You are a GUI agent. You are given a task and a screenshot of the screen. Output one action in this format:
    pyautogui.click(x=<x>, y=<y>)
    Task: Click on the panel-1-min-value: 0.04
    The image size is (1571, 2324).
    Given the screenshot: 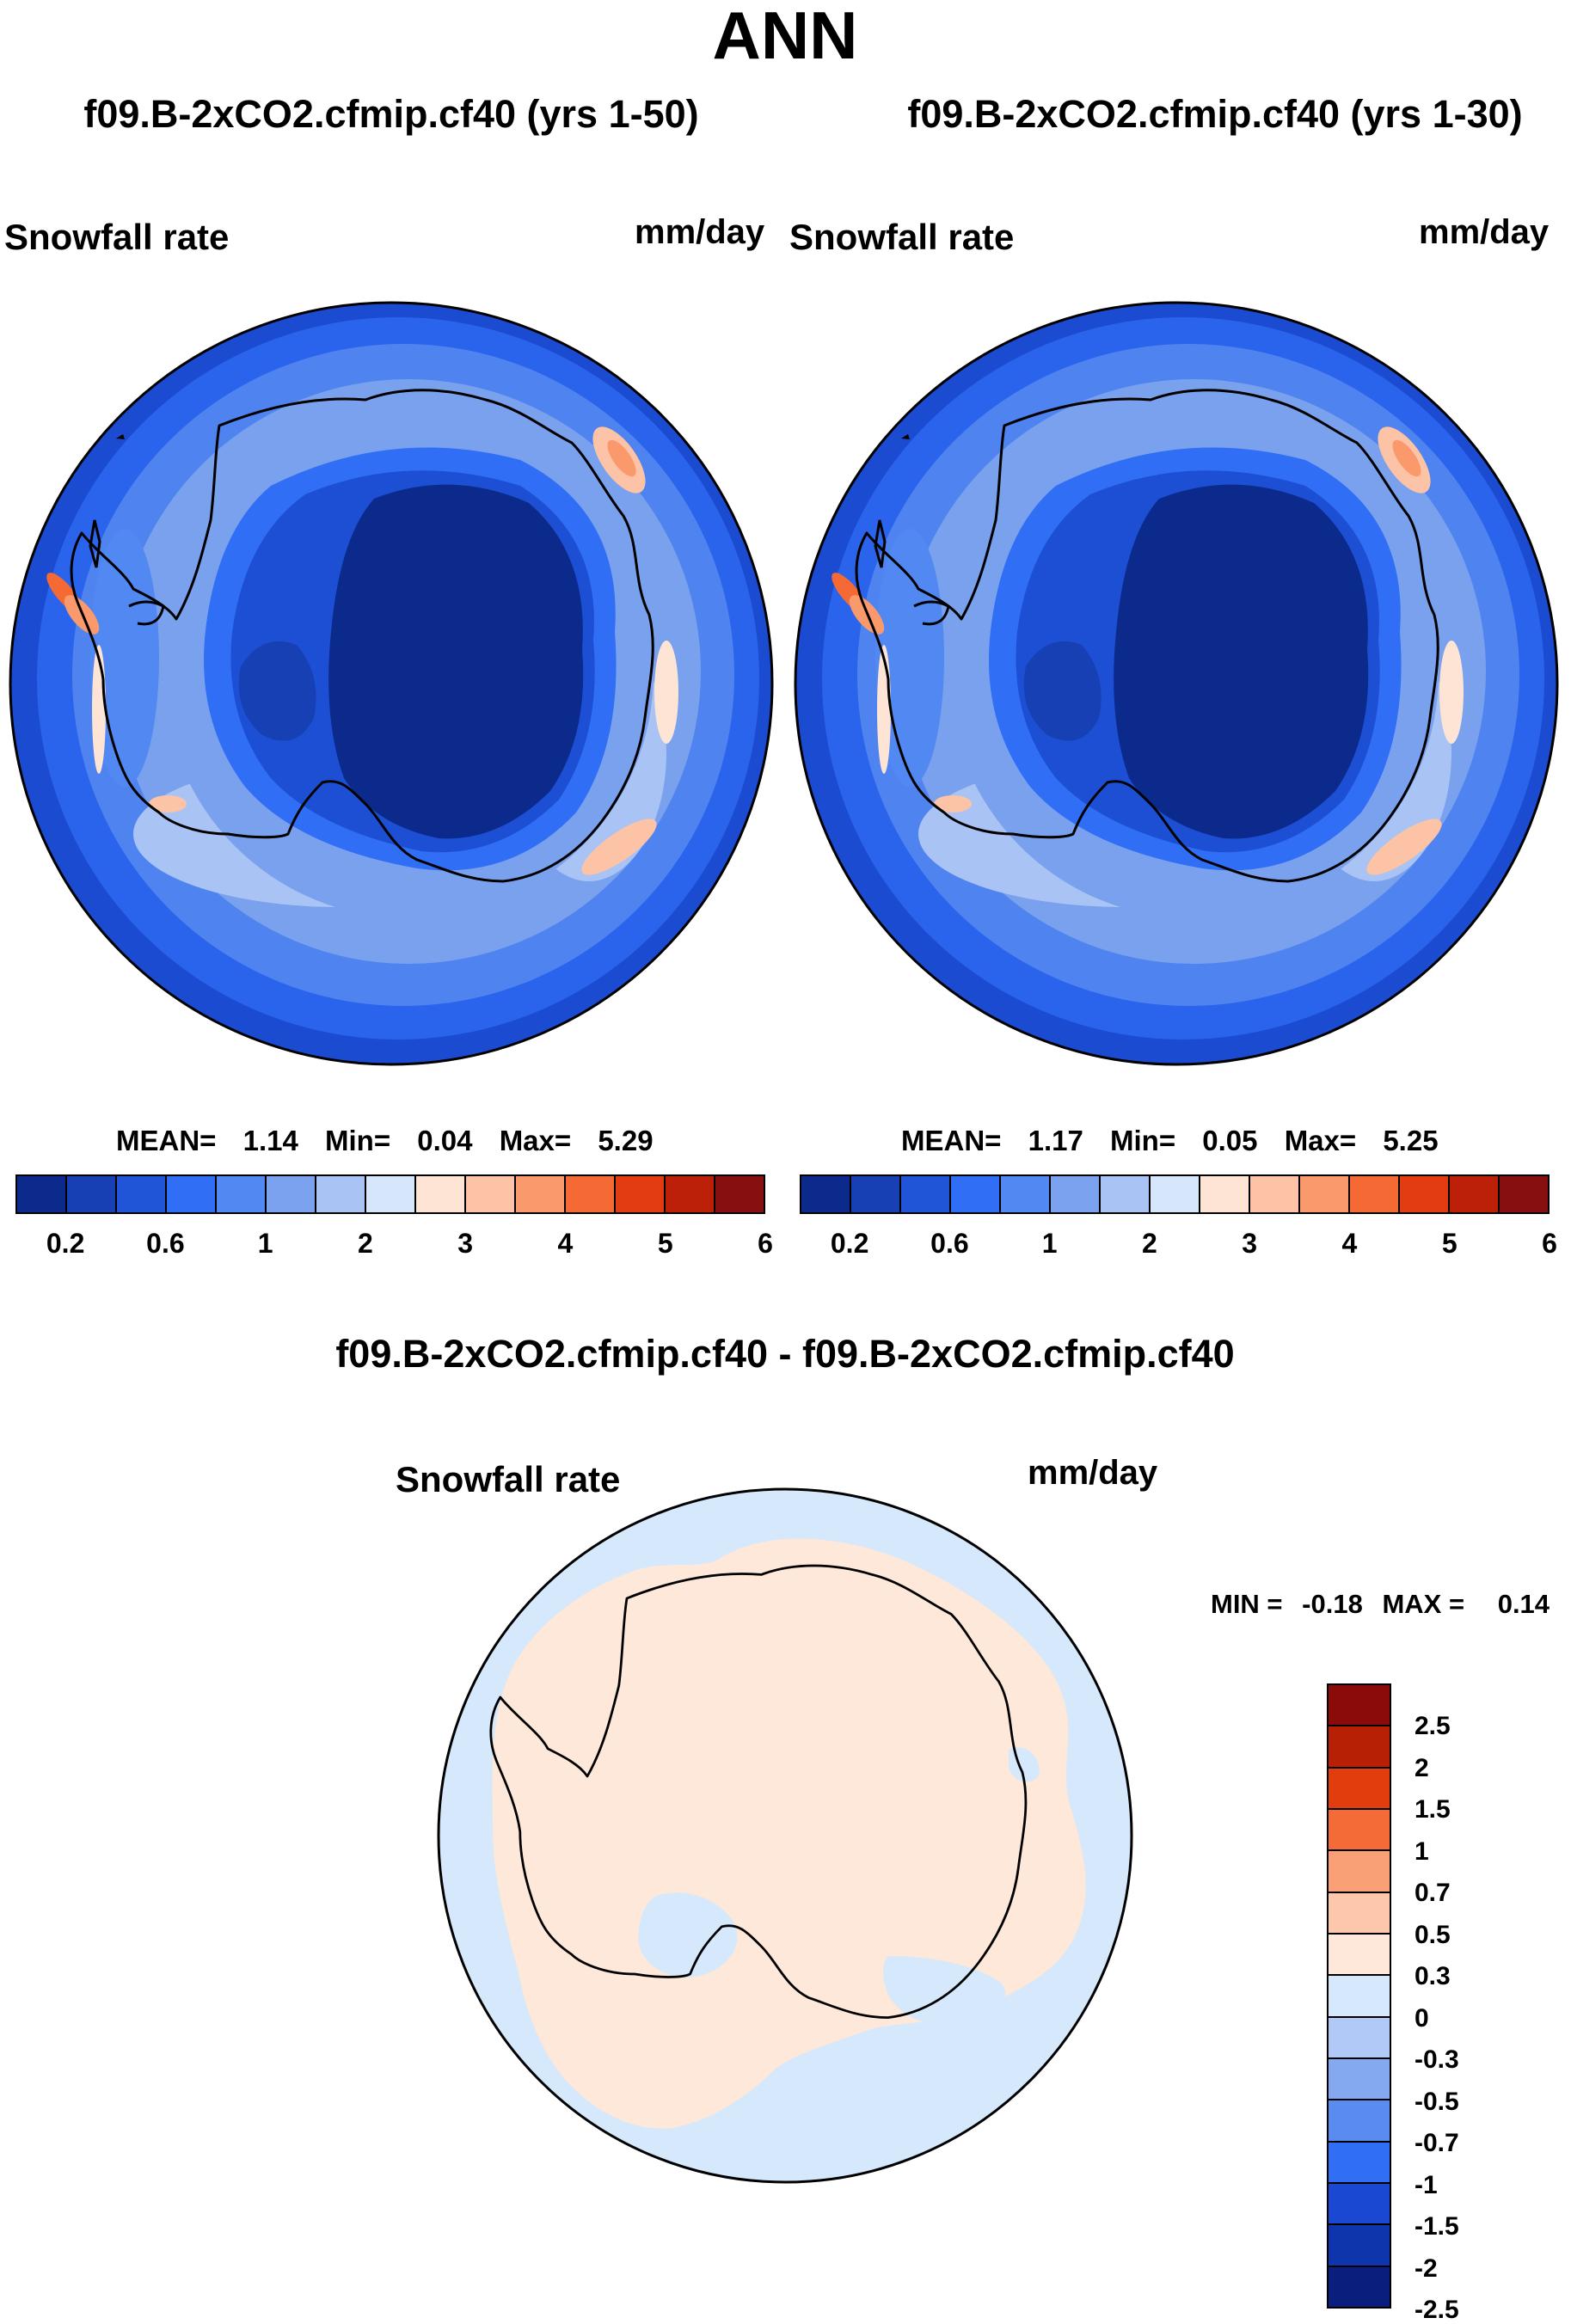 What is the action you would take?
    pyautogui.click(x=445, y=1140)
    